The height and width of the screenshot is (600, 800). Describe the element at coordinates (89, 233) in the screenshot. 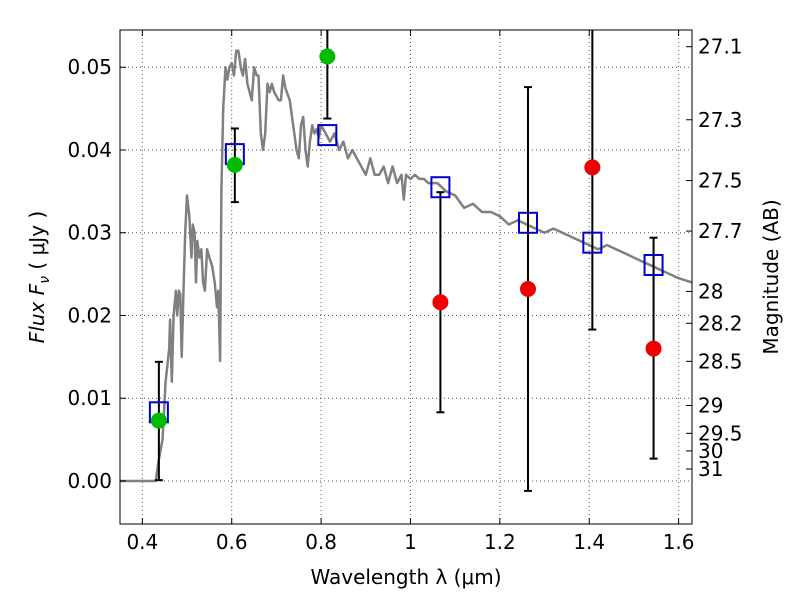

I see `y-tick-label: 0.03` at that location.